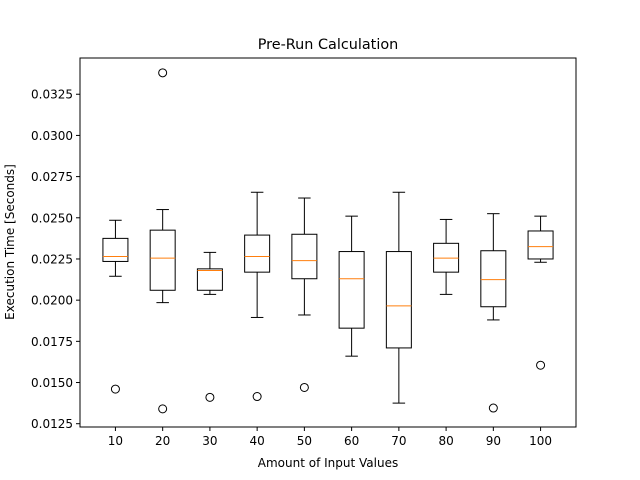  What do you see at coordinates (52, 95) in the screenshot?
I see `y-tick-label: 0.0325` at bounding box center [52, 95].